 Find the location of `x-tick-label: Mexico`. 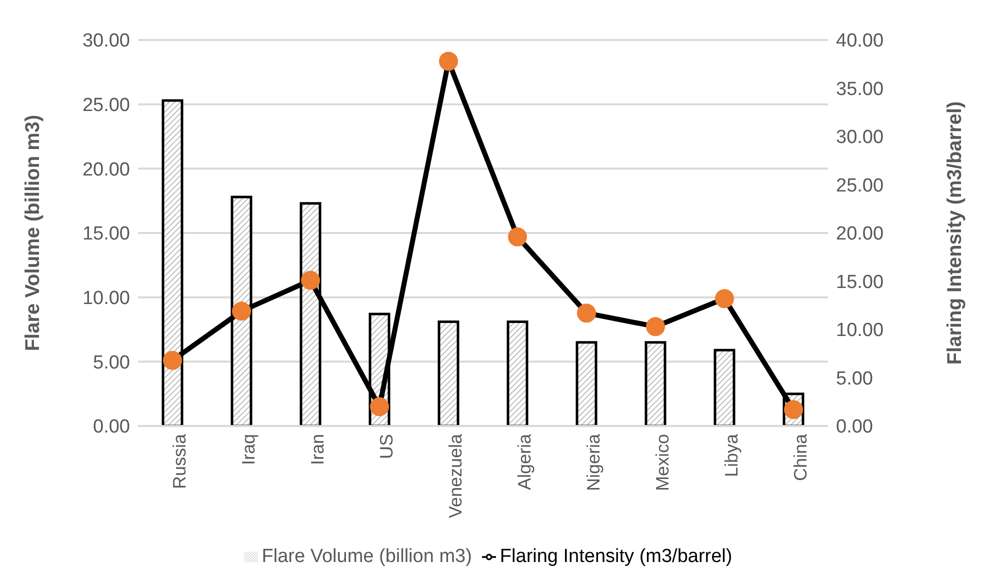

x-tick-label: Mexico is located at coordinates (662, 463).